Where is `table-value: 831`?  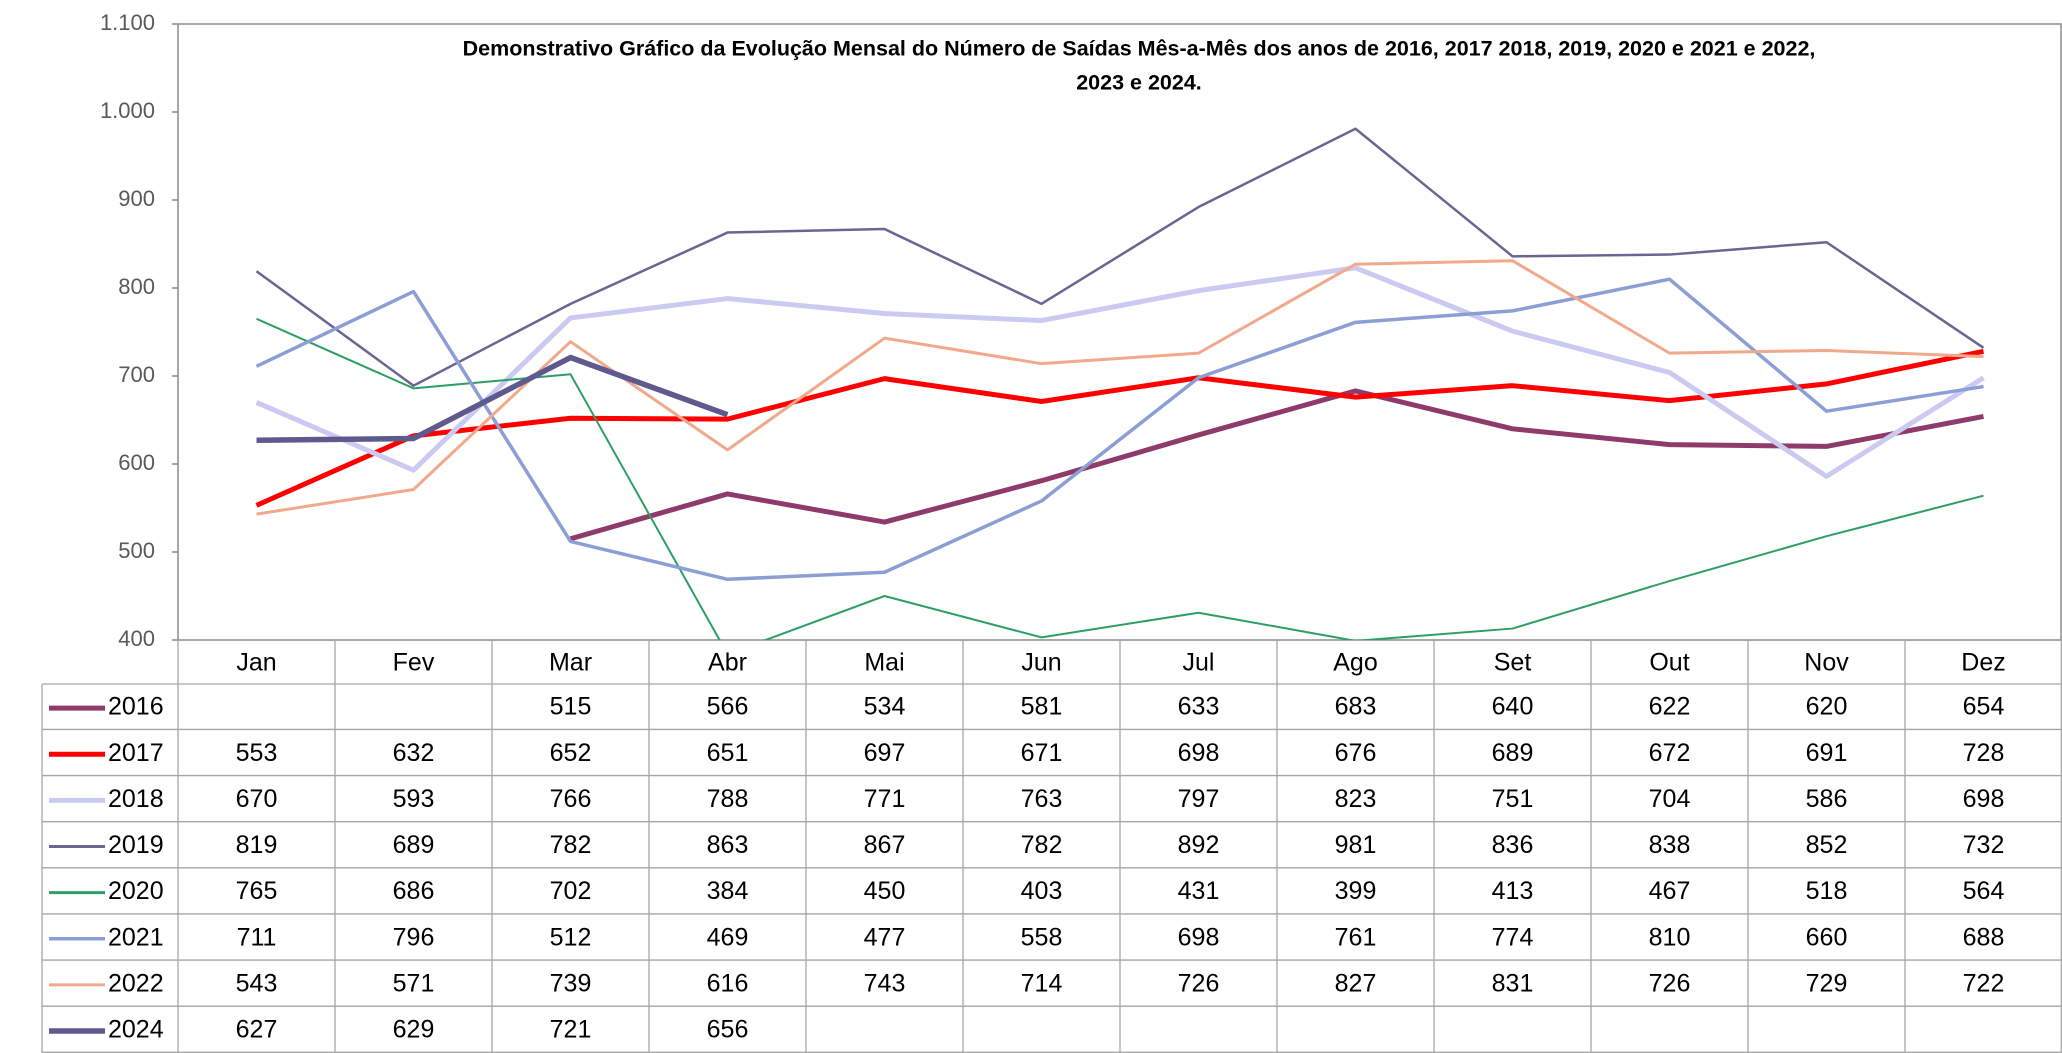 table-value: 831 is located at coordinates (1513, 983).